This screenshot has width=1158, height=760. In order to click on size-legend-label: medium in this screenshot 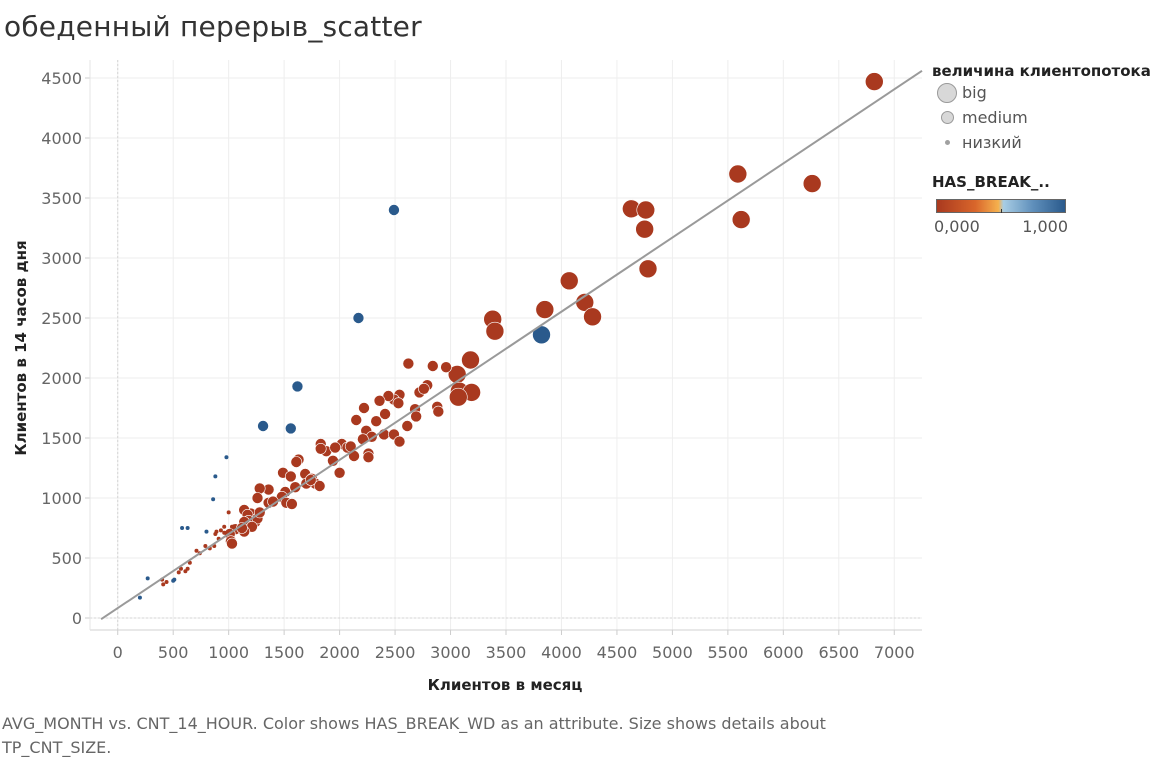, I will do `click(995, 117)`.